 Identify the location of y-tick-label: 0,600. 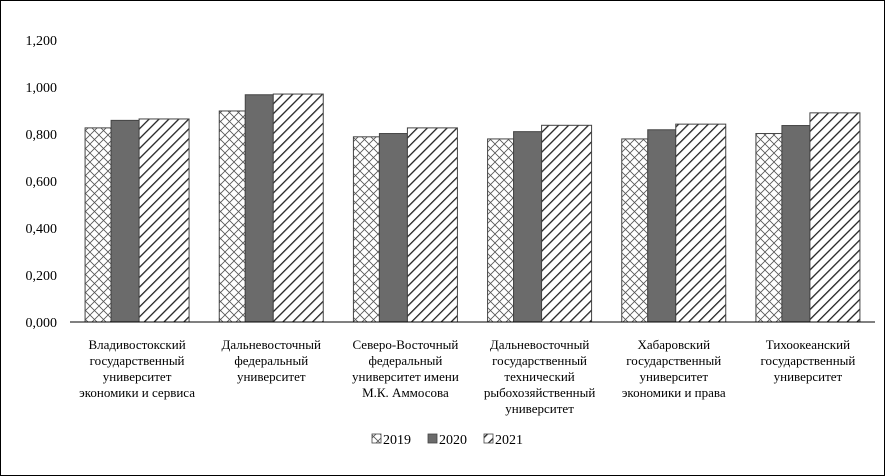
(42, 182).